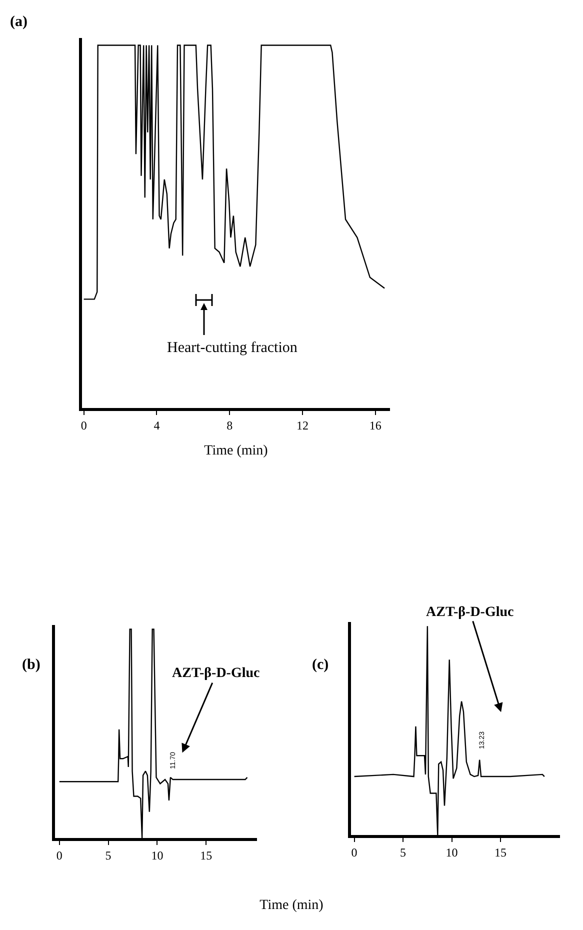 This screenshot has height=930, width=583. Describe the element at coordinates (31, 665) in the screenshot. I see `text: (b)` at that location.